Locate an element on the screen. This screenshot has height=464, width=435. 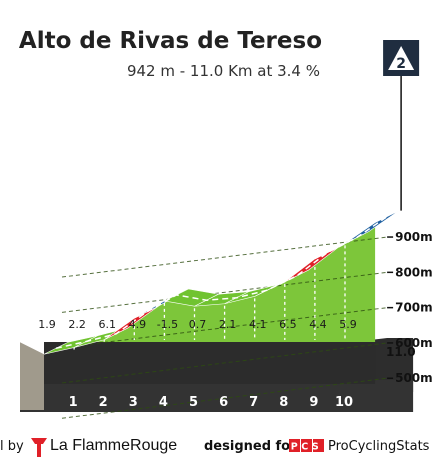
km-tick-label: 5 is located at coordinates (193, 402).